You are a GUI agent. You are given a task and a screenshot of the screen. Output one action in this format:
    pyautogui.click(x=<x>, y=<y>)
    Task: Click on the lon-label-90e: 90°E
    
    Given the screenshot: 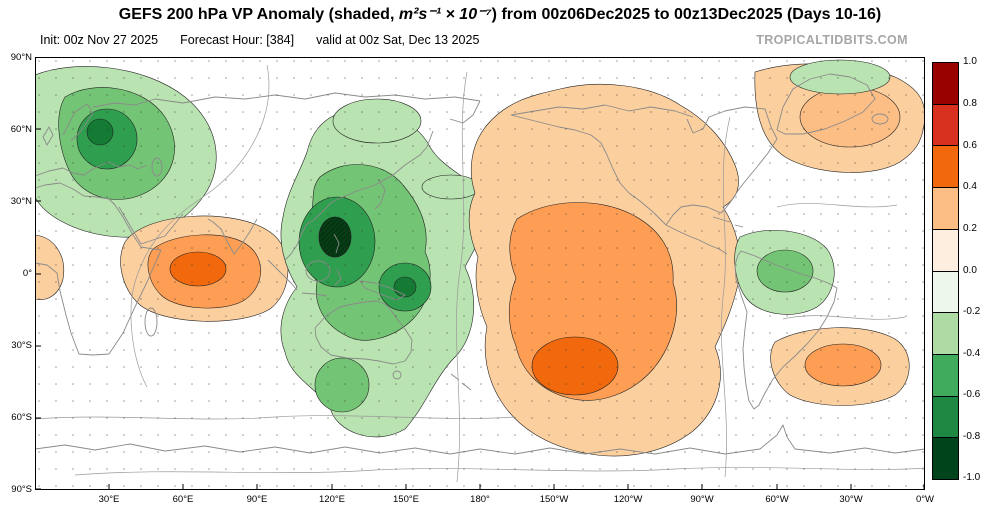 What is the action you would take?
    pyautogui.click(x=257, y=499)
    